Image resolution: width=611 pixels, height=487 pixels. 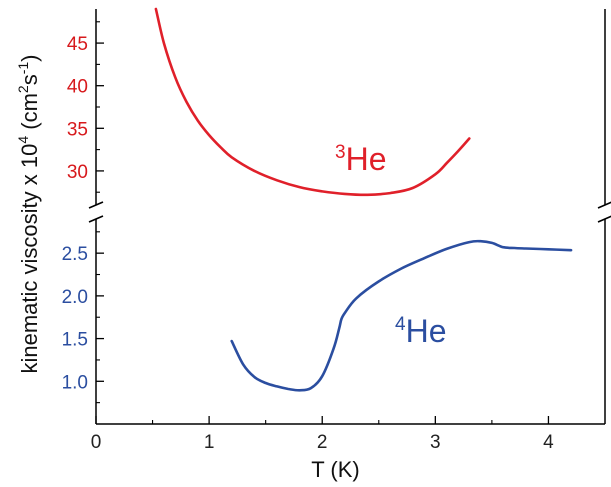 I want to click on y-axis-title: kinematic viscosity x 104 (cm2s-1), so click(x=28, y=214).